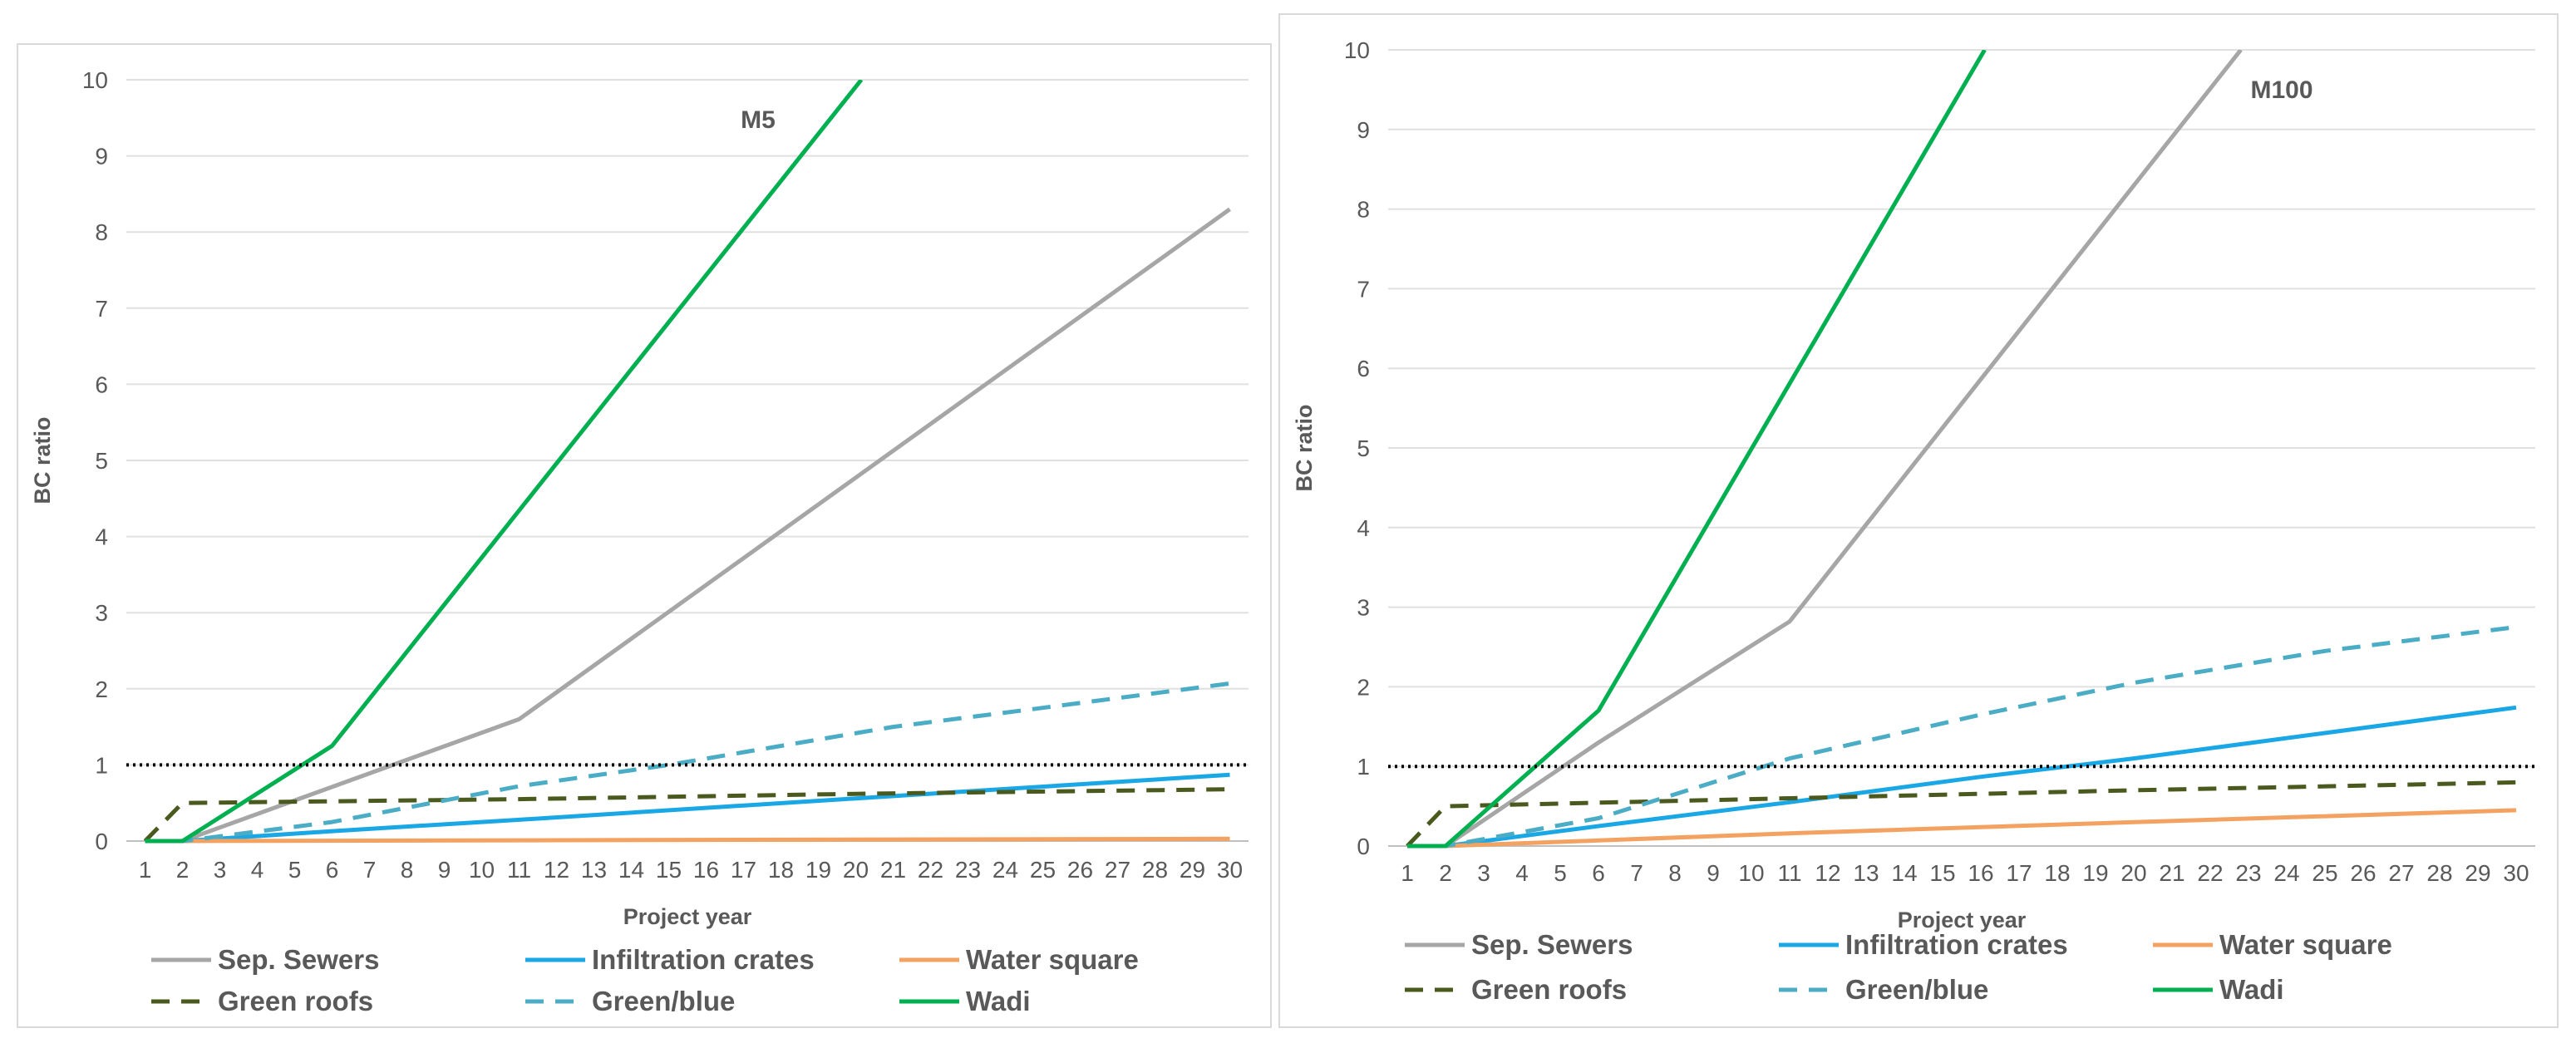  What do you see at coordinates (2251, 989) in the screenshot?
I see `m100-legend-label-wadi: Wadi` at bounding box center [2251, 989].